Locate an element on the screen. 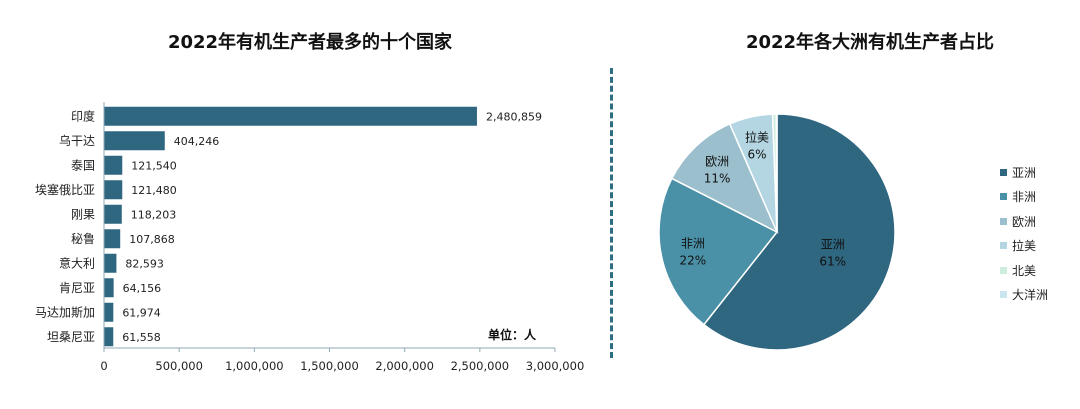 The width and height of the screenshot is (1080, 409). legend-item: 非洲 is located at coordinates (1024, 197).